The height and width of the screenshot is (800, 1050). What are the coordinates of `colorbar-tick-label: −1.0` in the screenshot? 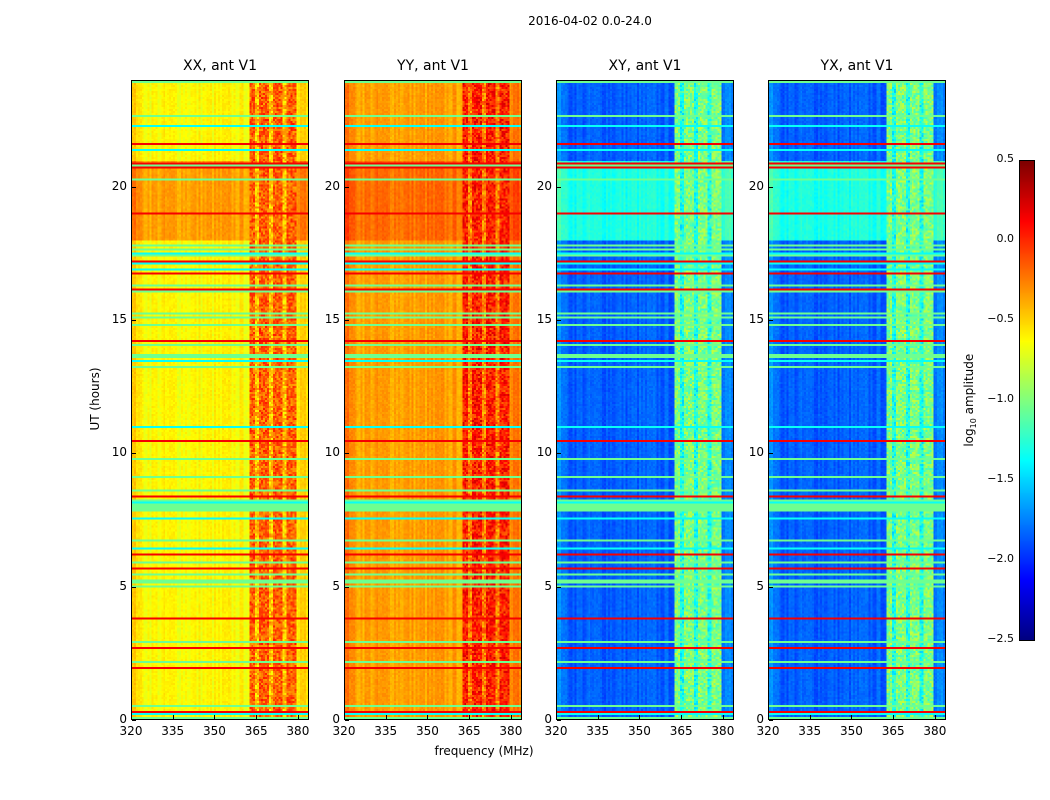 It's located at (1000, 398).